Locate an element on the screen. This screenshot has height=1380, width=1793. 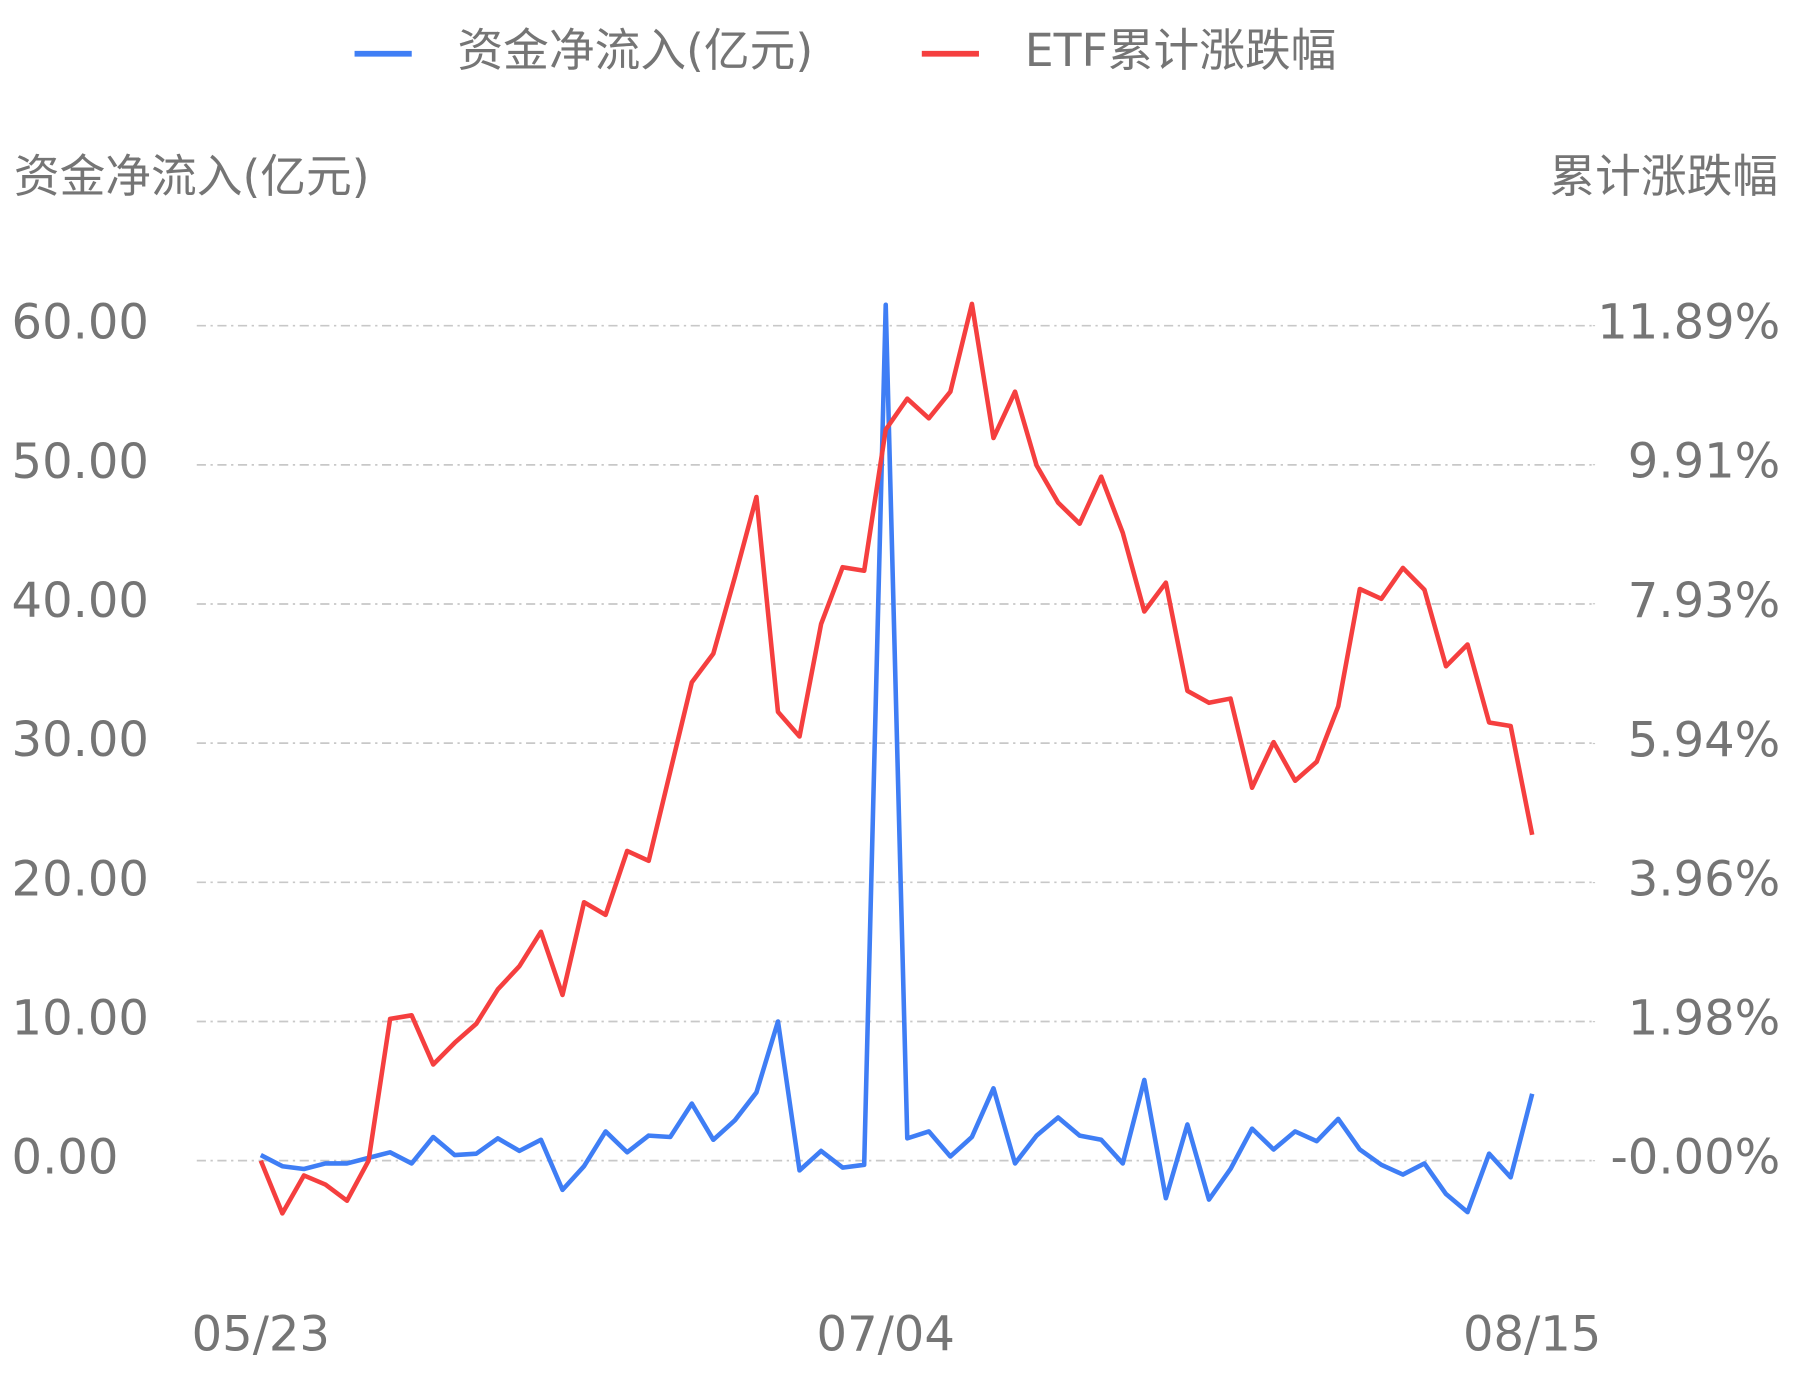
legend-label: ETF累计涨跌幅 is located at coordinates (1181, 50).